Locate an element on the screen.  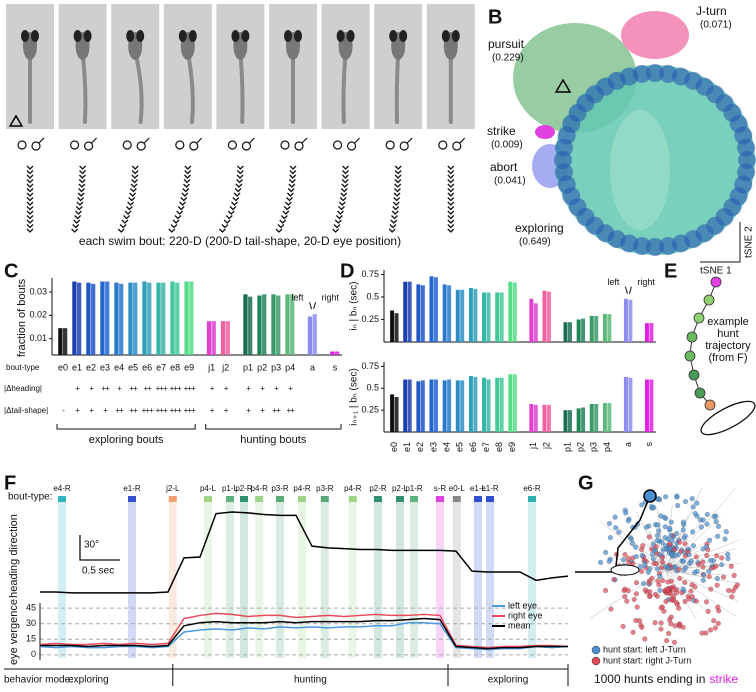
fish-frame is located at coordinates (135, 66).